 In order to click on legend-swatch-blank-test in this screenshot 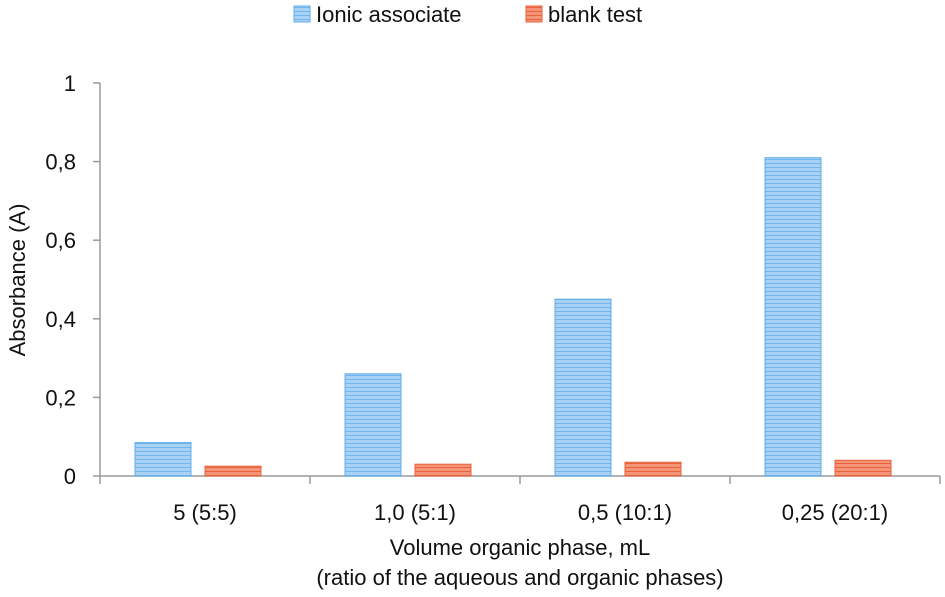, I will do `click(534, 14)`.